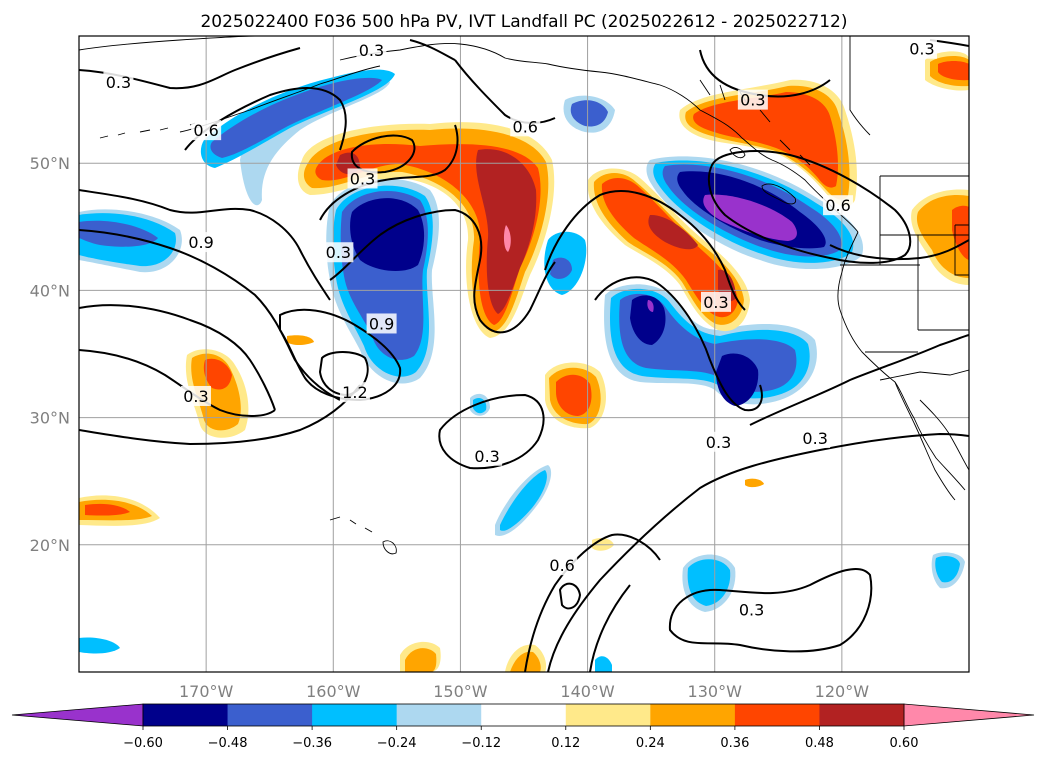  I want to click on longitude-labels: 170°W 160°W 150°W 140°W 130°W 120°W, so click(524, 691).